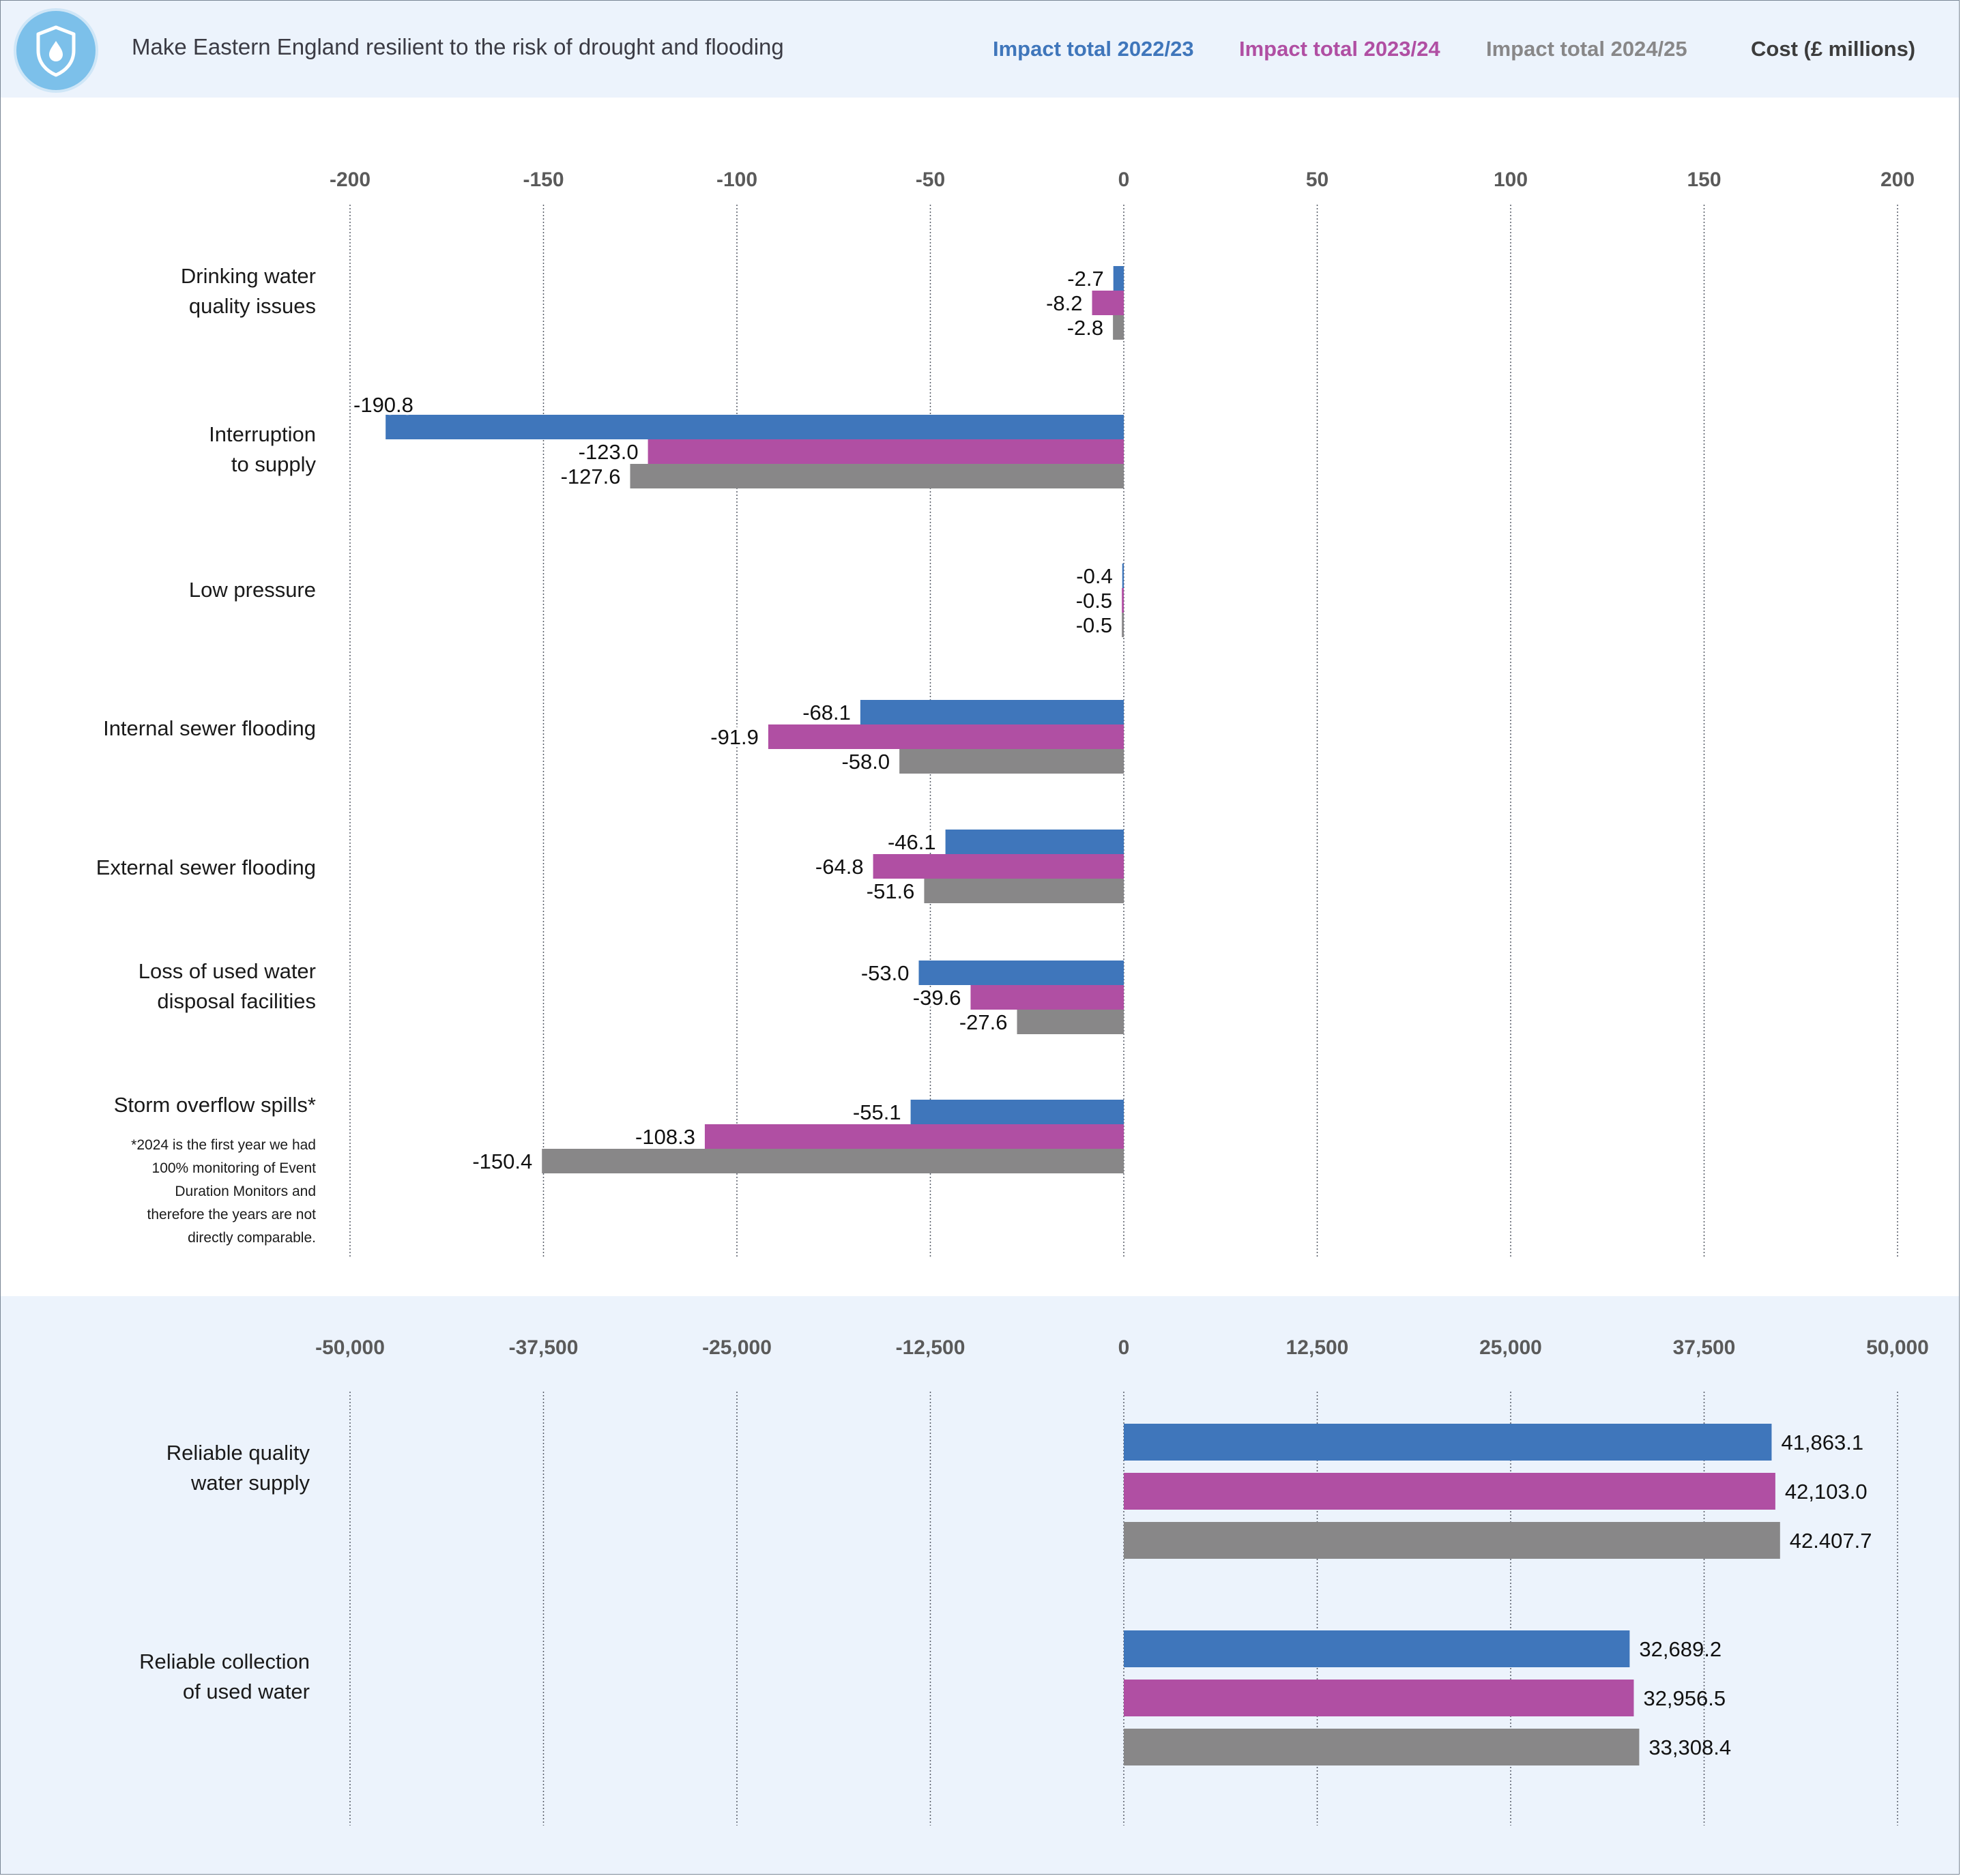 Image resolution: width=1961 pixels, height=1876 pixels. I want to click on category-label-interruption: Interruption to supply, so click(262, 449).